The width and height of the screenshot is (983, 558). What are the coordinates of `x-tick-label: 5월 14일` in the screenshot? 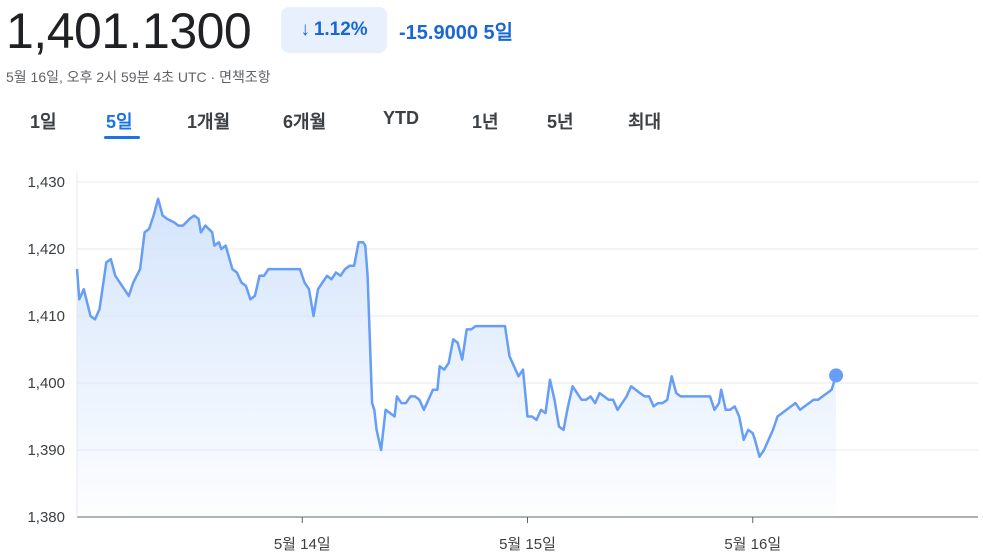 It's located at (302, 544).